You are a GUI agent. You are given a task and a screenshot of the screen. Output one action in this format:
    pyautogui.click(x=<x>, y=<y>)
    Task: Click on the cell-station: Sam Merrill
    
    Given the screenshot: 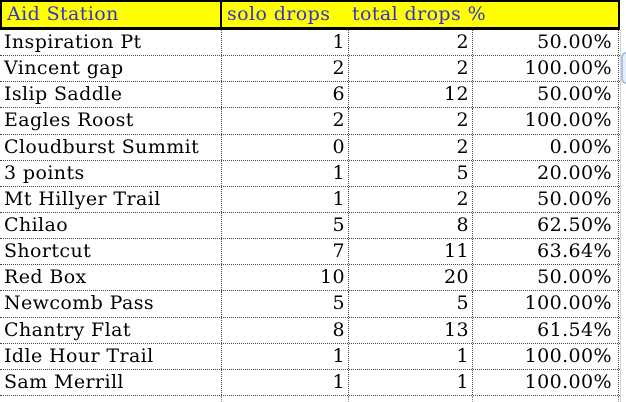 What is the action you would take?
    pyautogui.click(x=111, y=382)
    